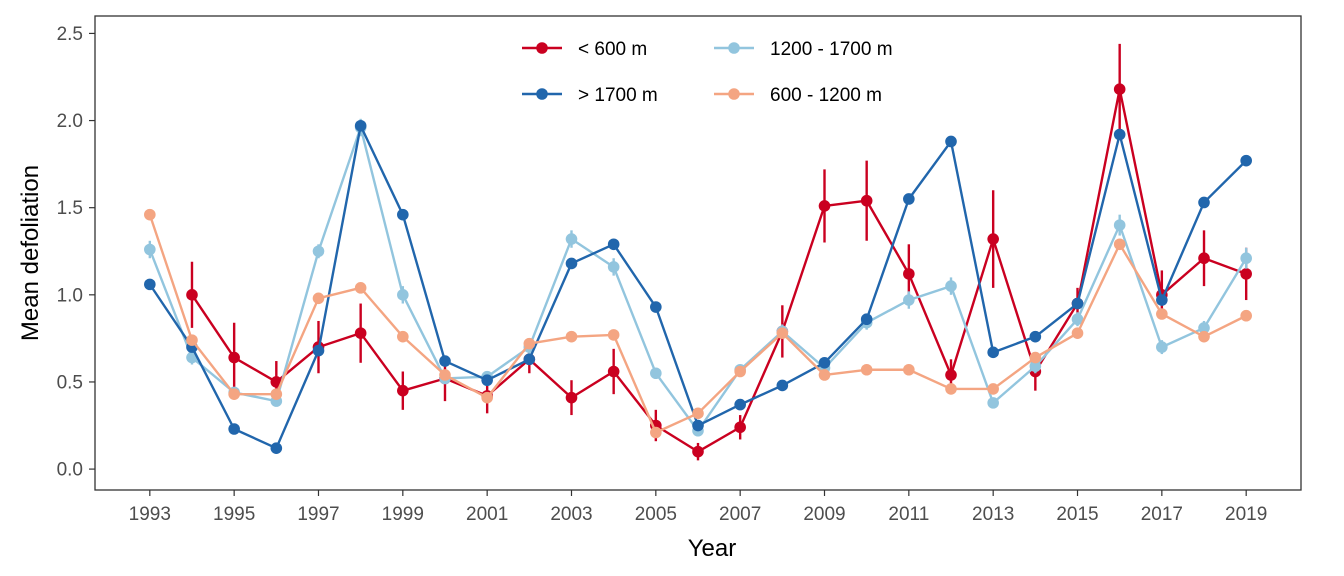 This screenshot has width=1344, height=576. What do you see at coordinates (487, 514) in the screenshot?
I see `x-tick-label: 2001` at bounding box center [487, 514].